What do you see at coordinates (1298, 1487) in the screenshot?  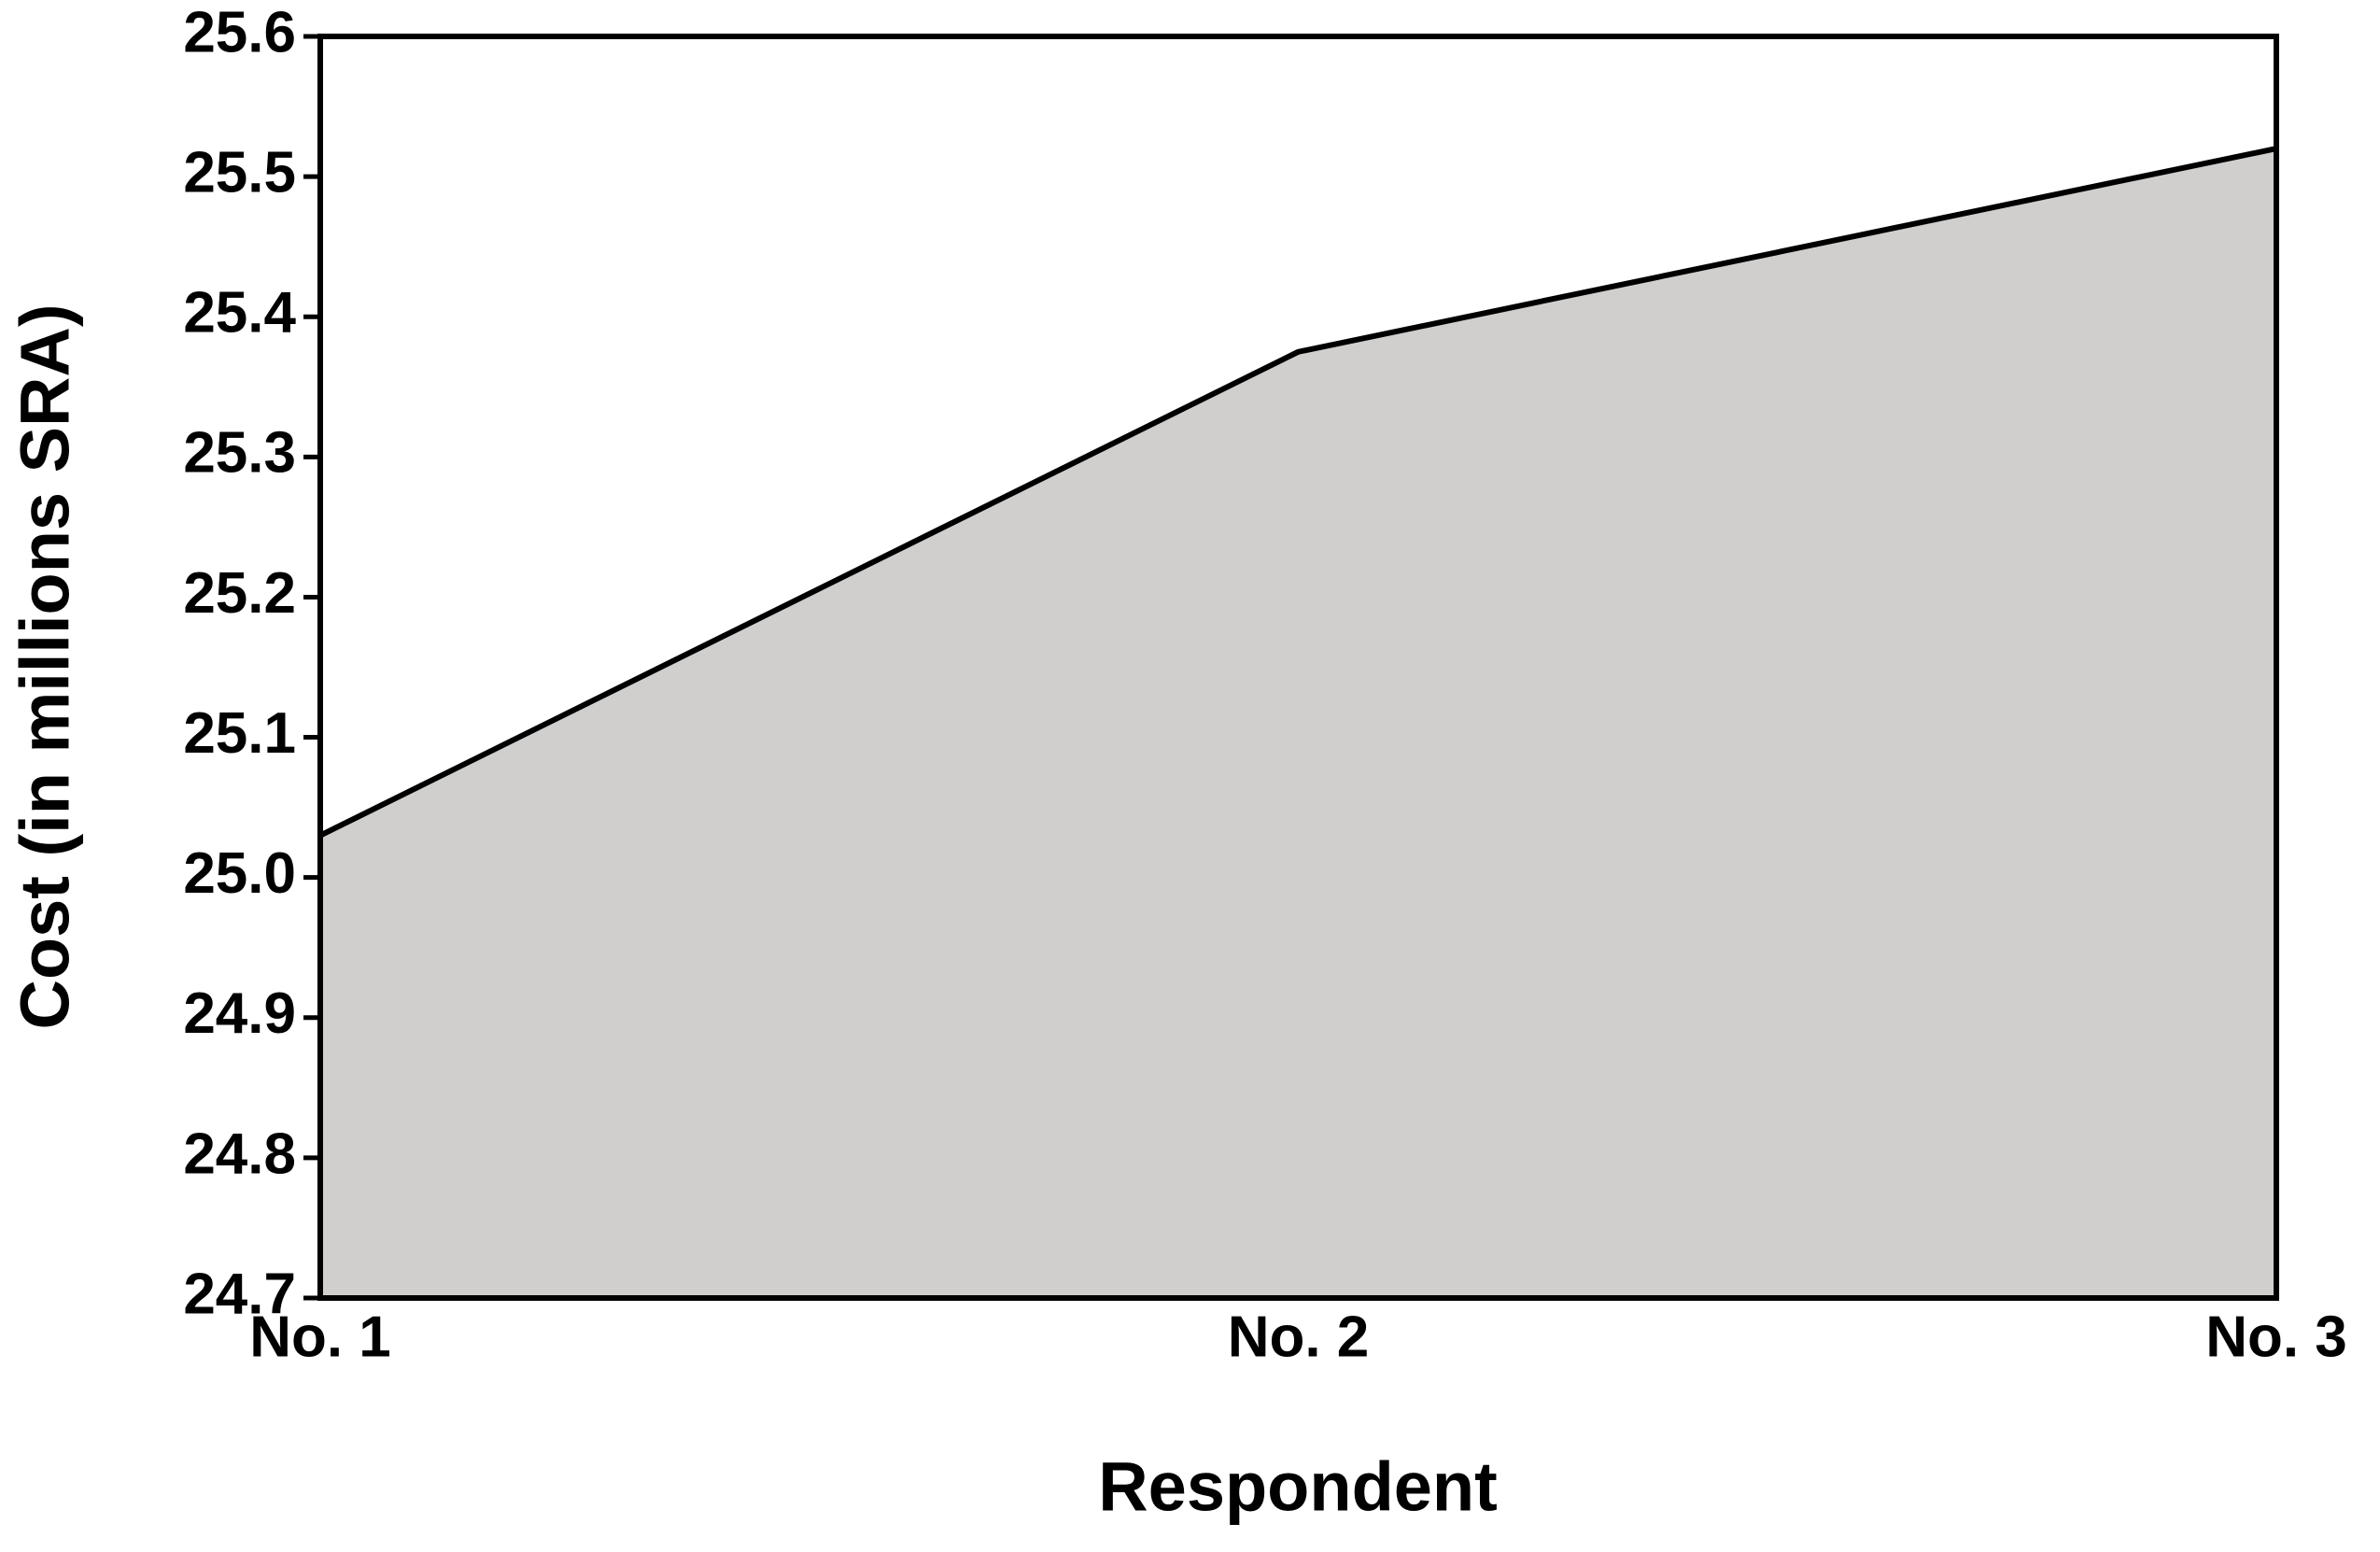 I see `x-axis-title: Respondent` at bounding box center [1298, 1487].